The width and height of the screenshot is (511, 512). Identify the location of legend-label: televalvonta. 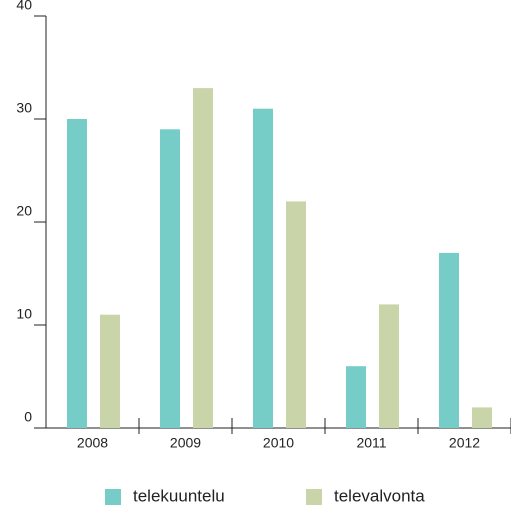
(379, 495).